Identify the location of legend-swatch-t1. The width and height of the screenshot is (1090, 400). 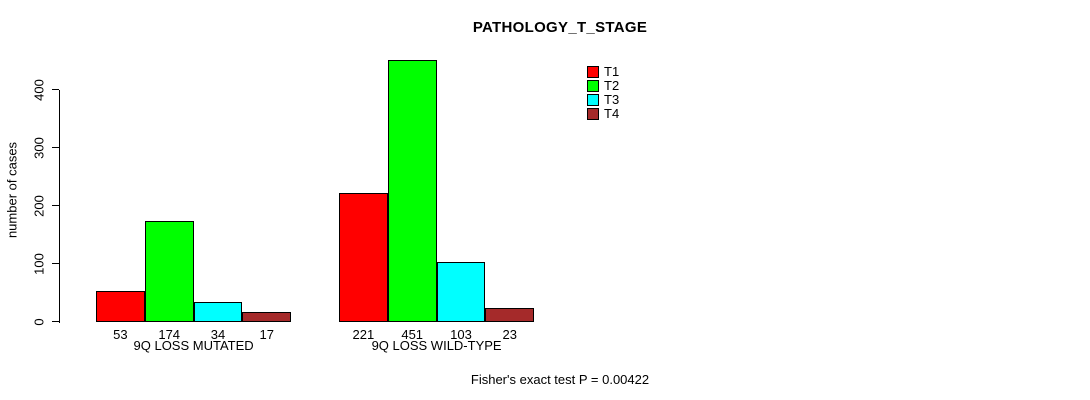
(593, 72).